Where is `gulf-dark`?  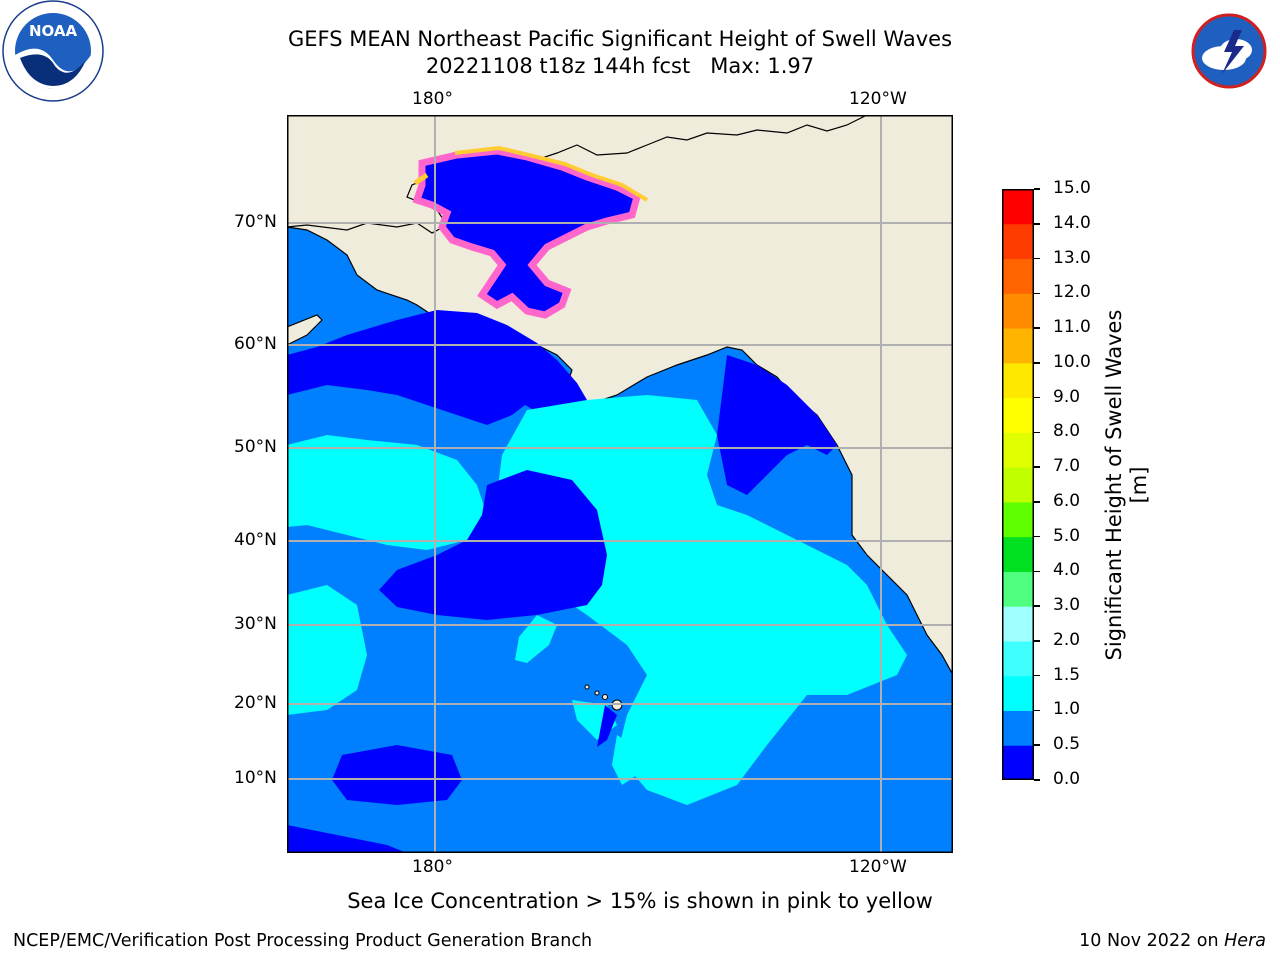
gulf-dark is located at coordinates (777, 425).